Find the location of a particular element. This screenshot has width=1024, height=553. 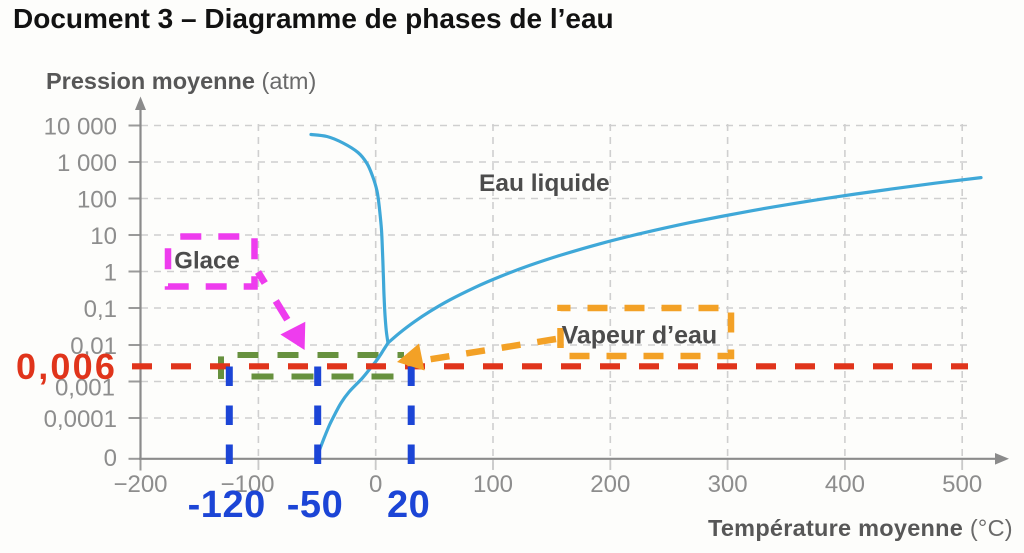

svg-text: 0,1 is located at coordinates (100, 309).